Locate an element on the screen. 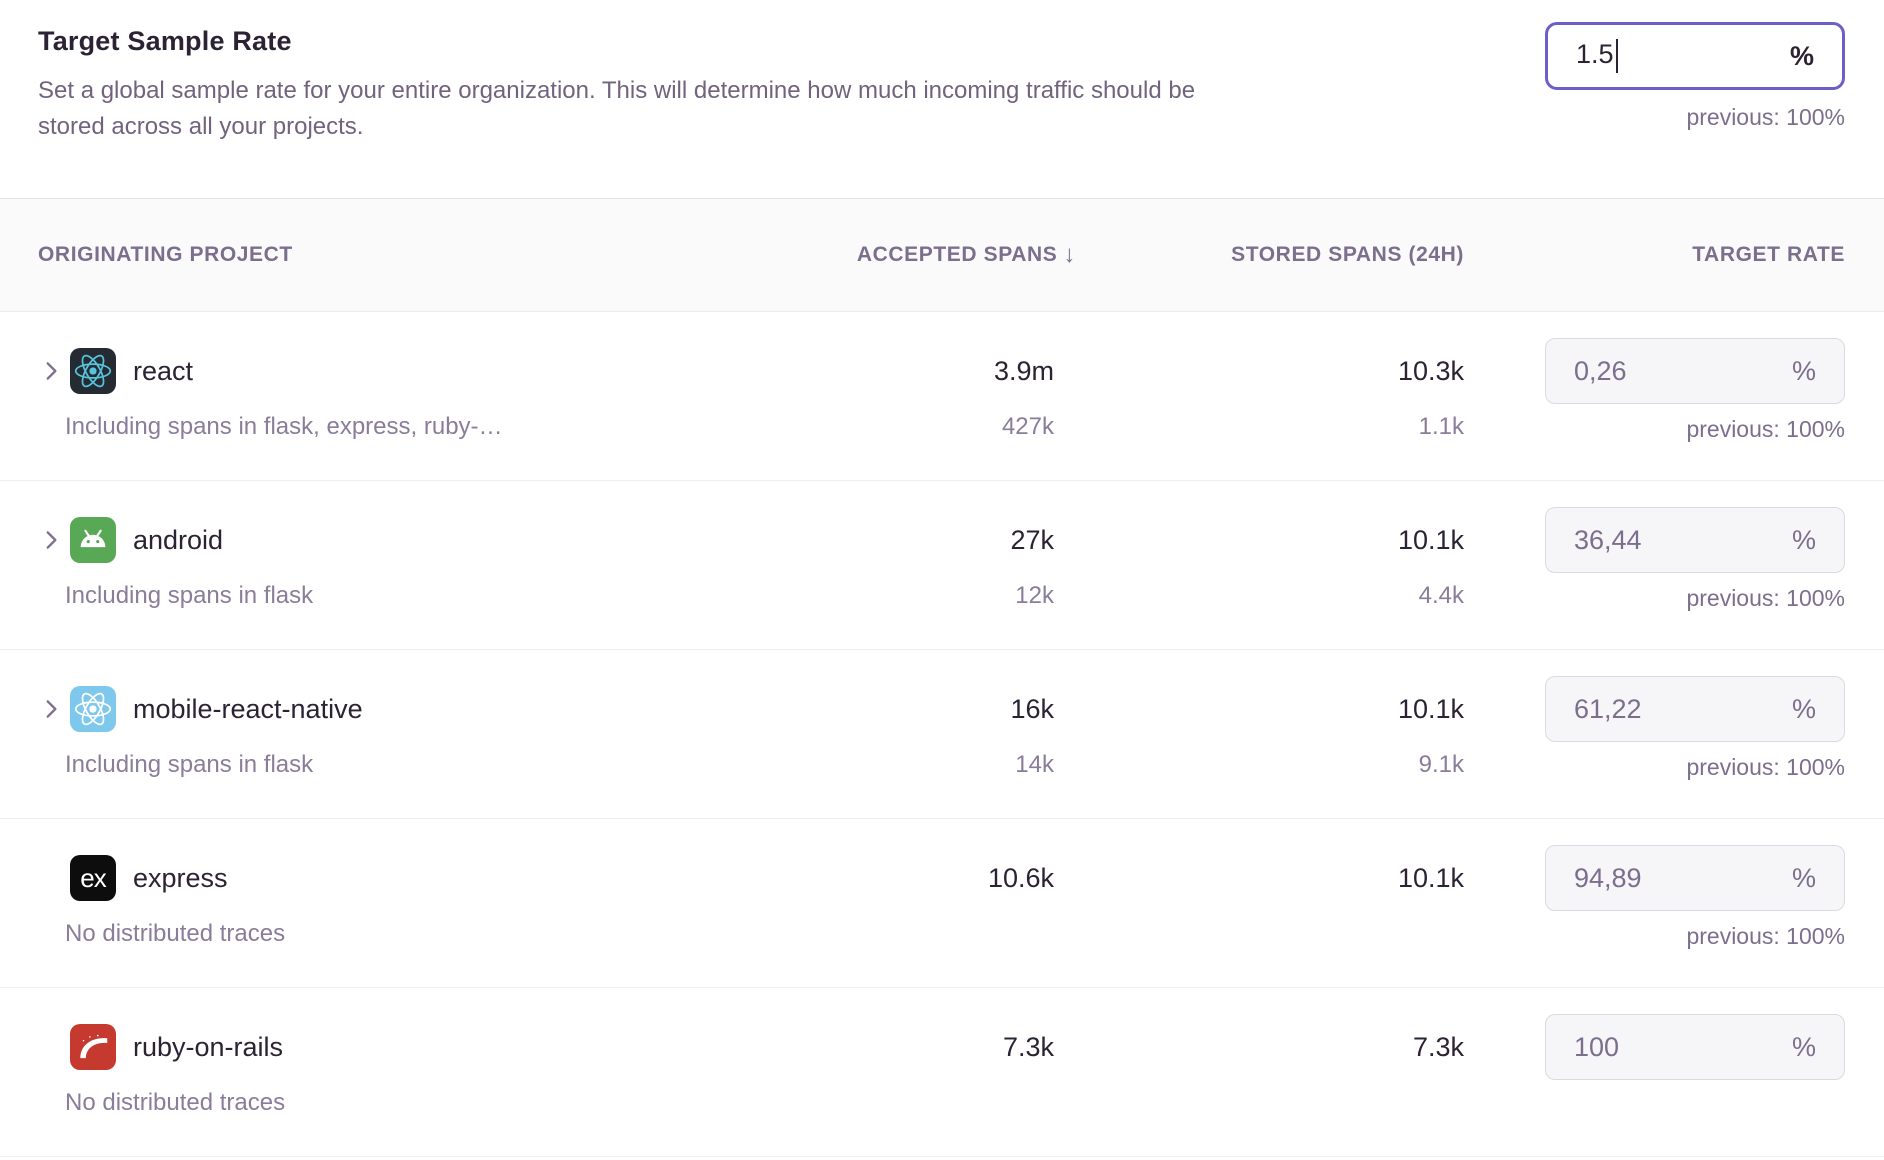 The image size is (1884, 1160). target-rate-input: 36,44 % is located at coordinates (1695, 540).